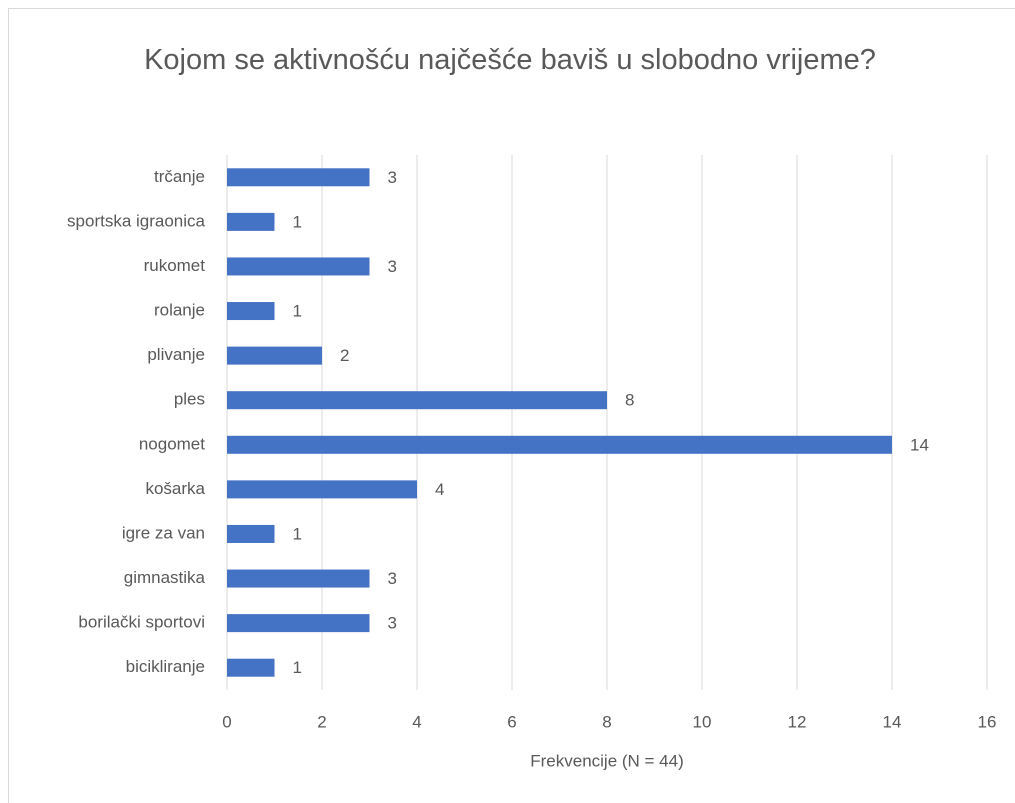 The width and height of the screenshot is (1015, 803). Describe the element at coordinates (321, 721) in the screenshot. I see `x-tick-label: 2` at that location.